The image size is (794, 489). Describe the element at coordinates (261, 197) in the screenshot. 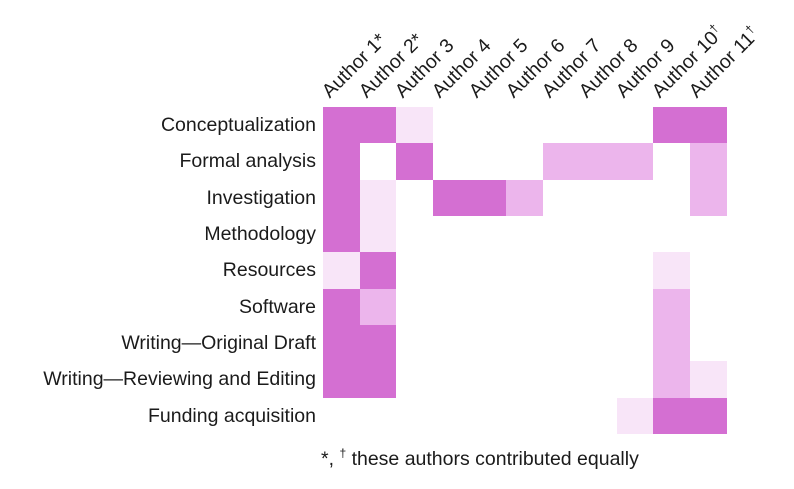

I see `row-label: Investigation` at that location.